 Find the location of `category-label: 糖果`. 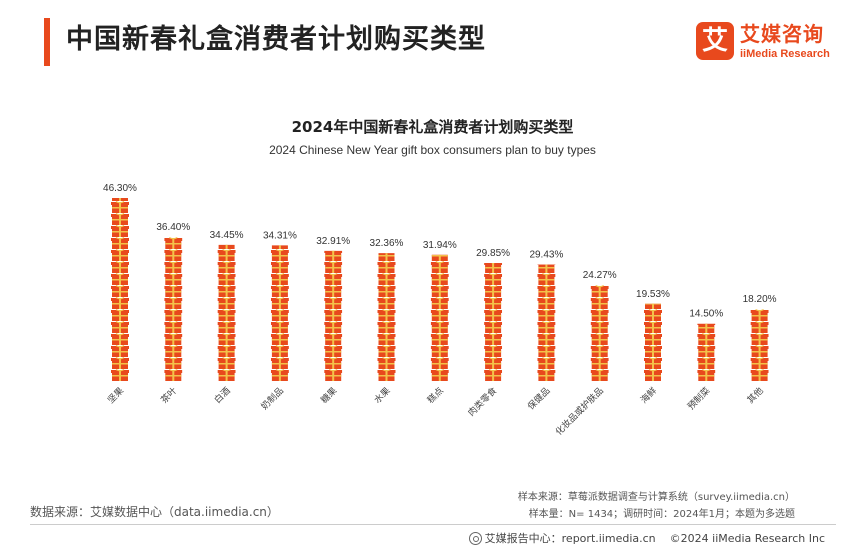

category-label: 糖果 is located at coordinates (328, 395).